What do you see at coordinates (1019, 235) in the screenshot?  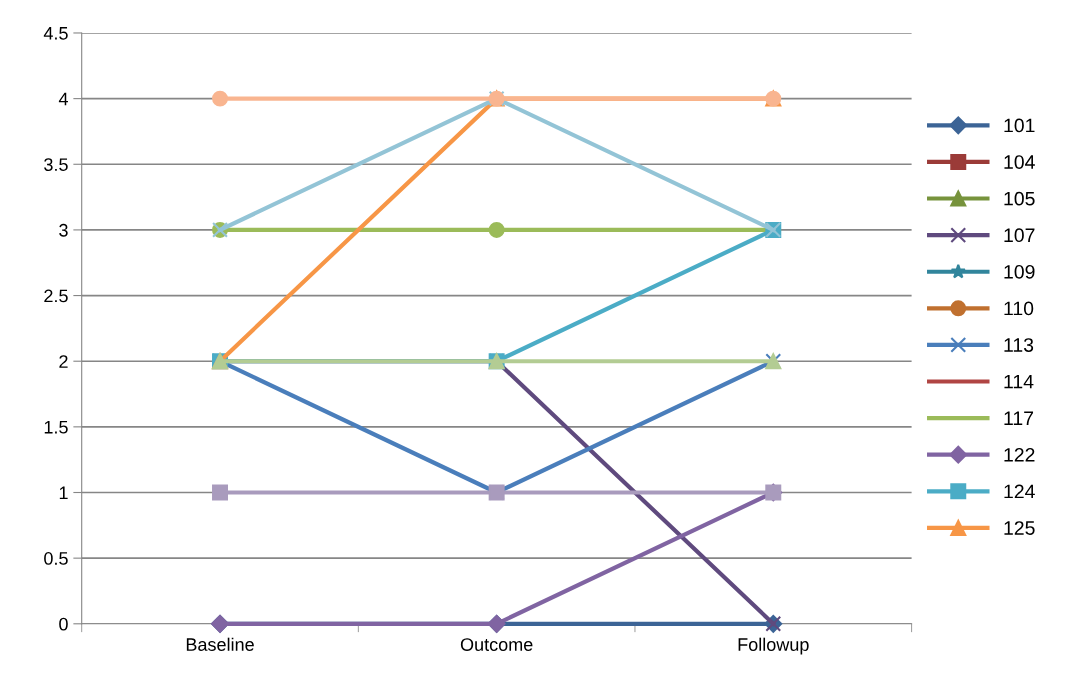 I see `legend-label: 107` at bounding box center [1019, 235].